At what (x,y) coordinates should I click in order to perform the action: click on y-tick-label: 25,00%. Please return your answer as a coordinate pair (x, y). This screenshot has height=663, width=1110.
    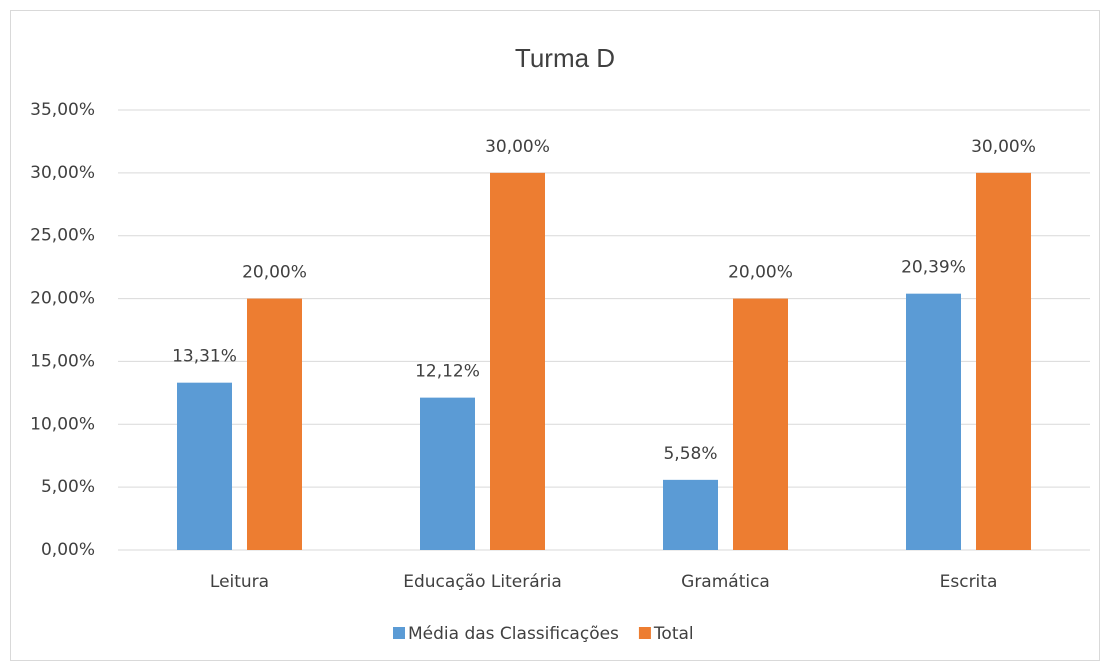
    Looking at the image, I should click on (62, 236).